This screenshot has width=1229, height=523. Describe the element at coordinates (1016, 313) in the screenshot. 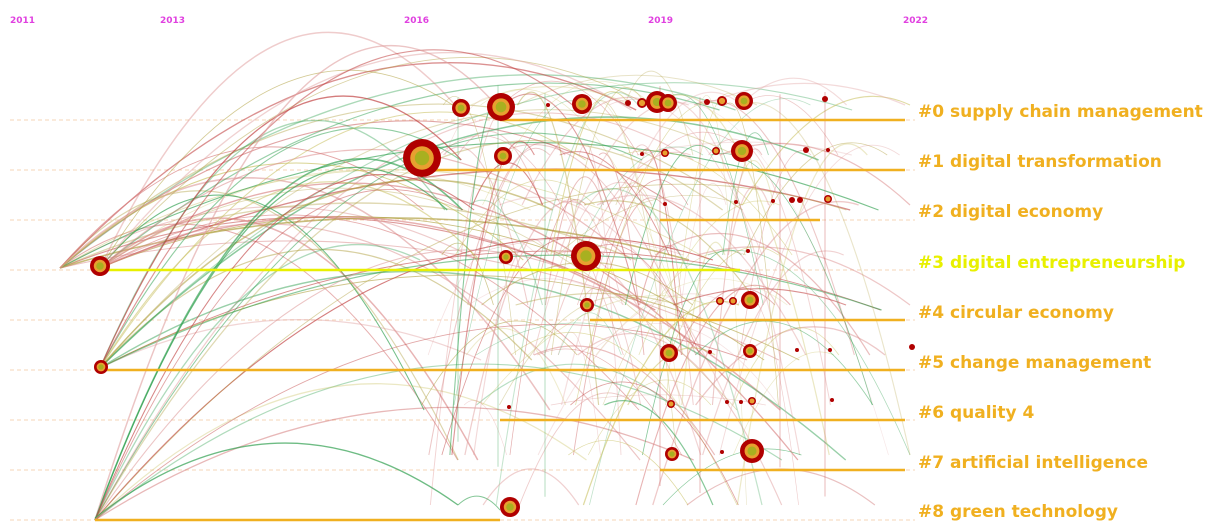

I see `cluster-label-4: #4 circular economy` at that location.